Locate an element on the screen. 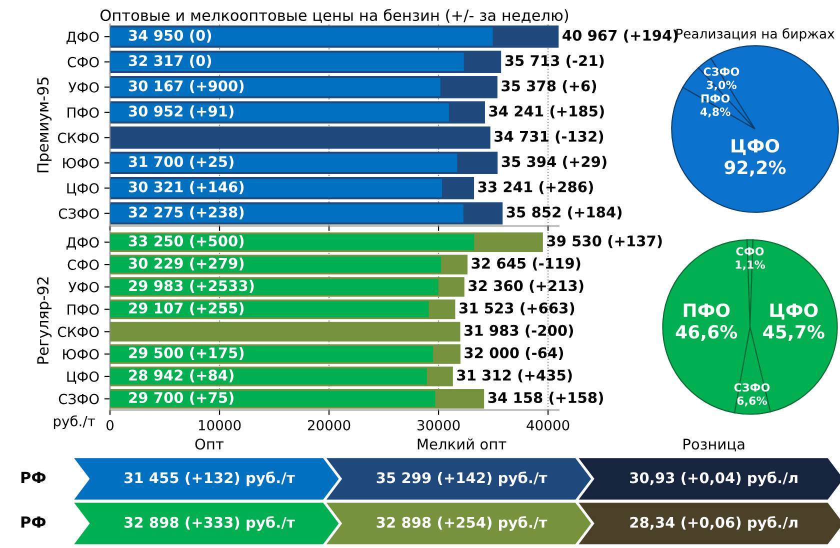 The image size is (840, 548). data-label: 92,2% is located at coordinates (755, 168).